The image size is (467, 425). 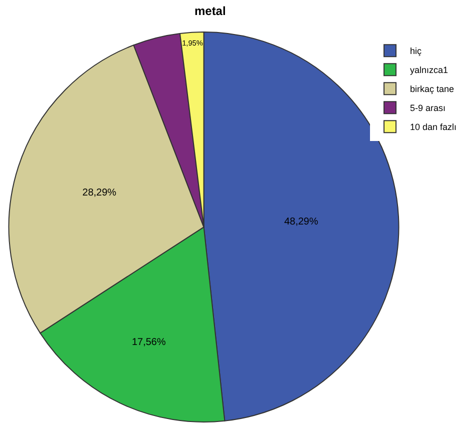 What do you see at coordinates (149, 342) in the screenshot?
I see `data-label: 17,56%` at bounding box center [149, 342].